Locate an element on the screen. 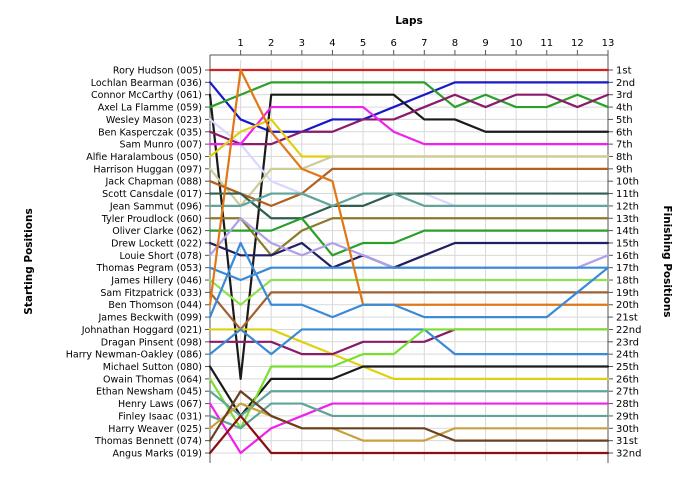 Image resolution: width=700 pixels, height=480 pixels. finishing-label: 24th is located at coordinates (627, 355).